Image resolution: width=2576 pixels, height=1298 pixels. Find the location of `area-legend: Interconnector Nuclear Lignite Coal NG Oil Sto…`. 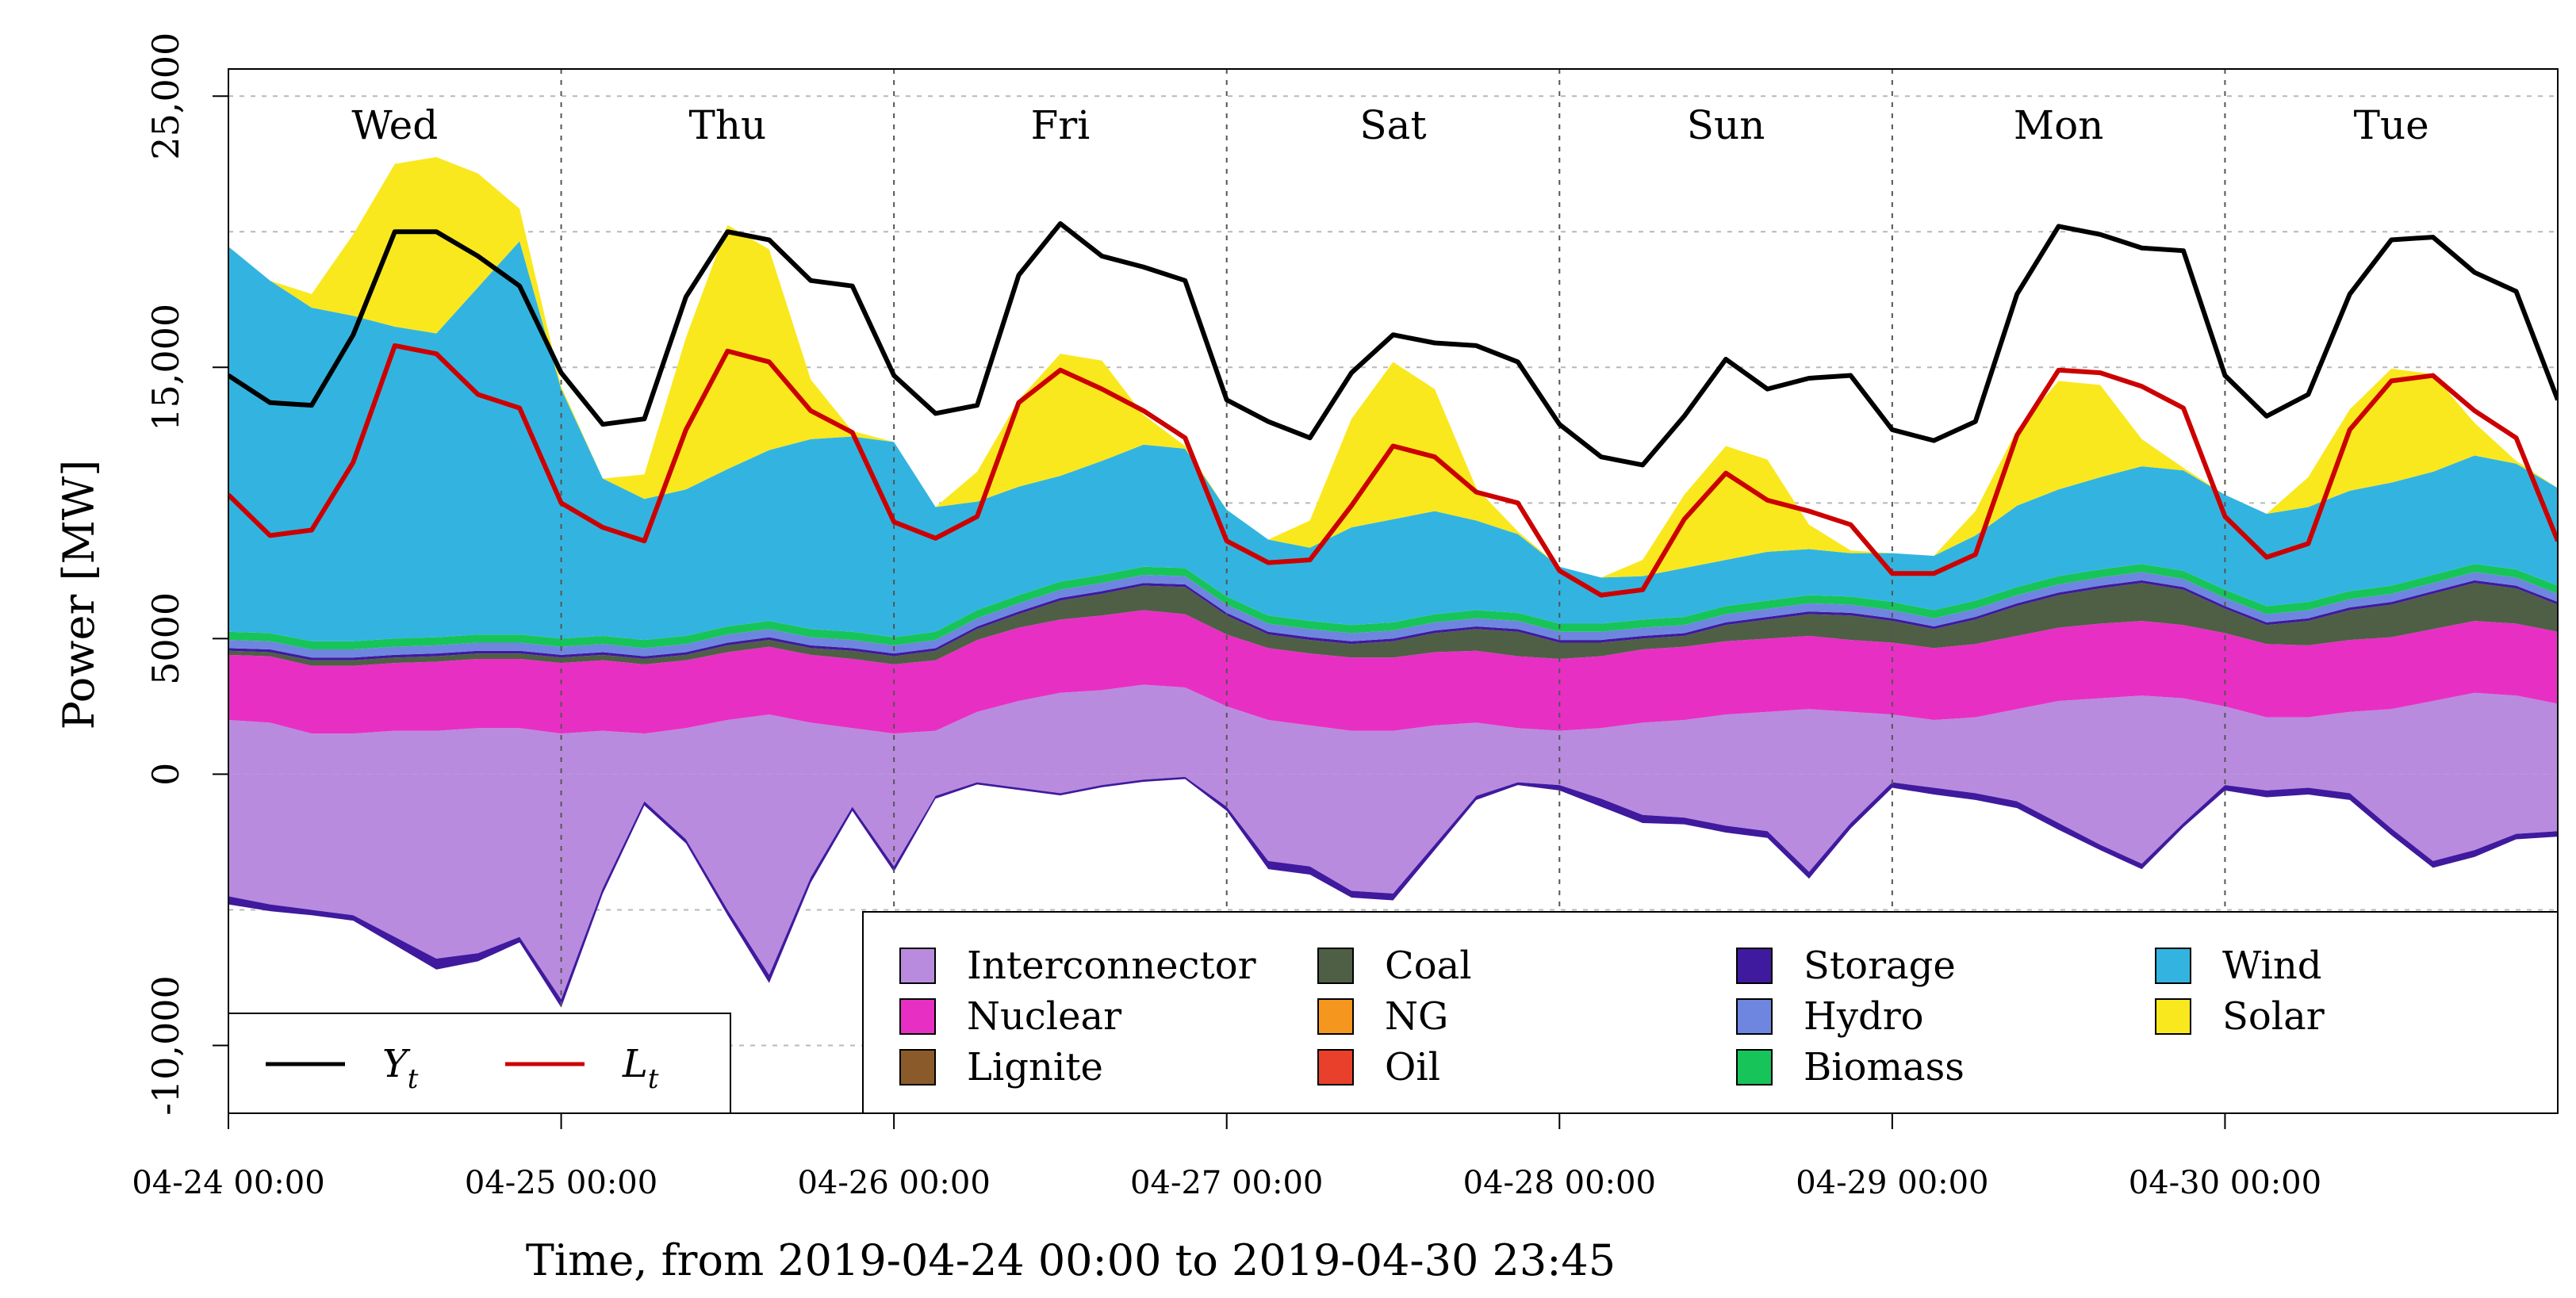

area-legend: Interconnector Nuclear Lignite Coal NG Oil Sto… is located at coordinates (1711, 1012).